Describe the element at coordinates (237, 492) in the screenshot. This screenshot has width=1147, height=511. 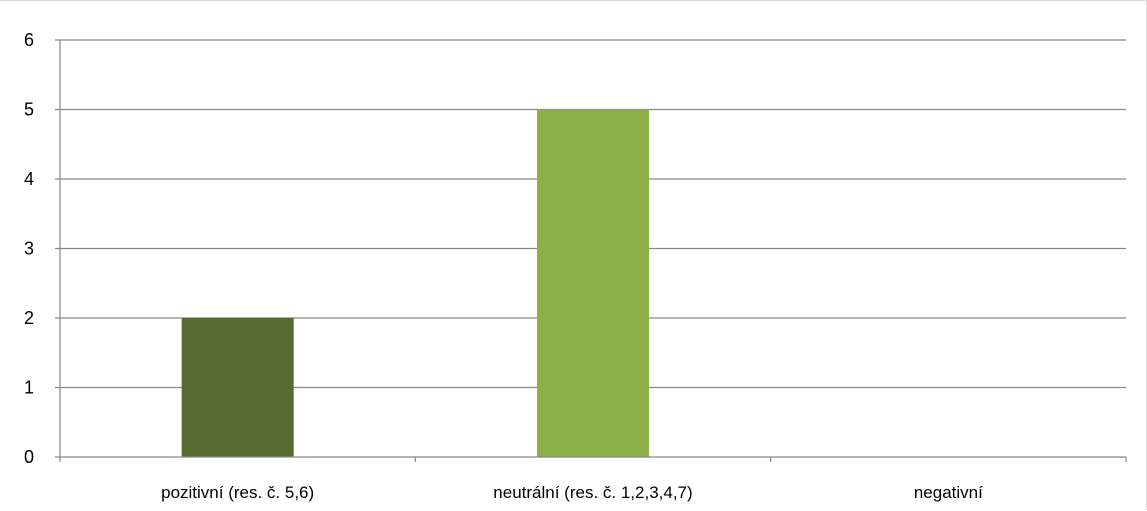
I see `x-category-label: pozitivní (res. č. 5,6)` at that location.